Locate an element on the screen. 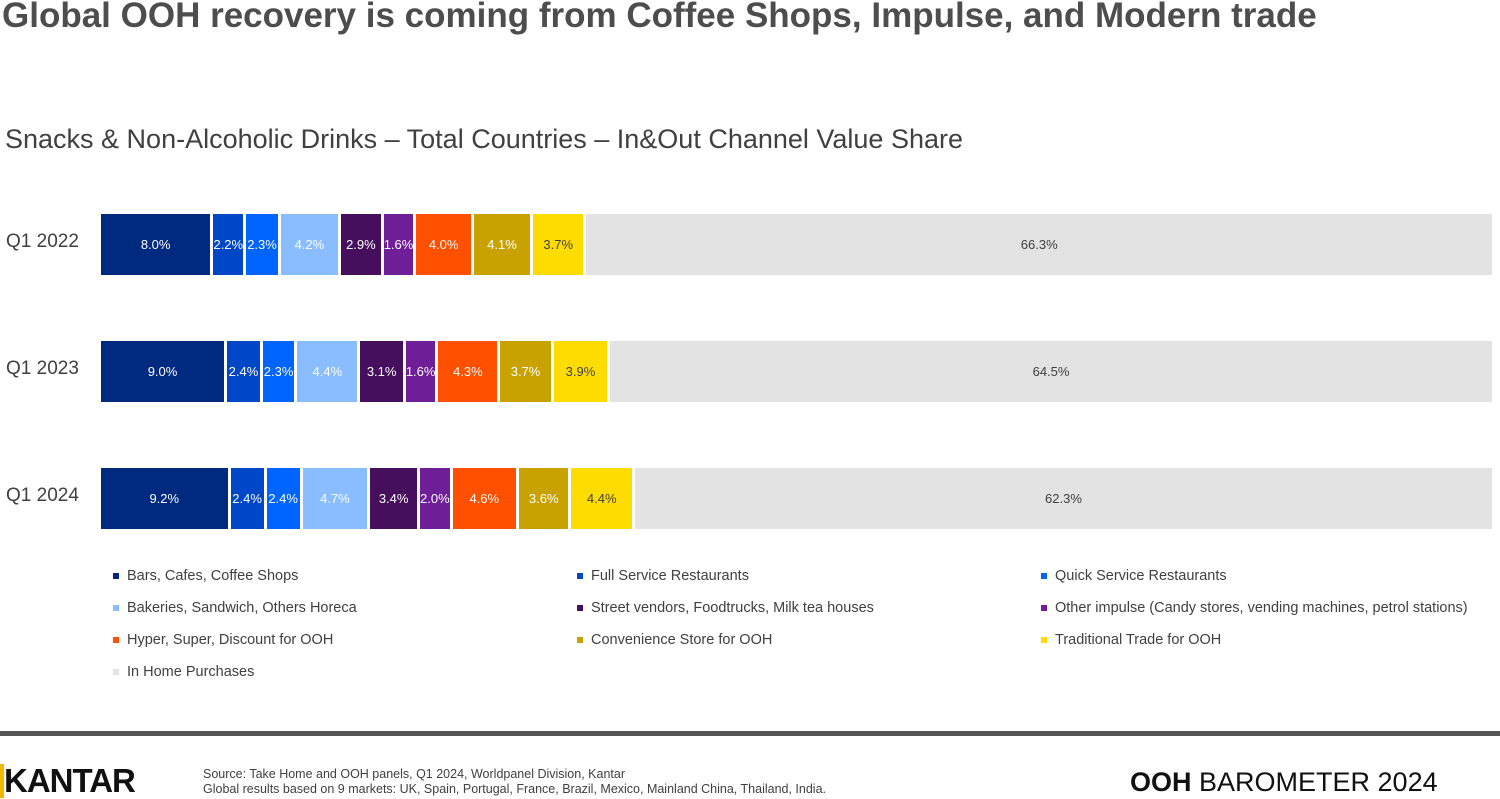 This screenshot has width=1500, height=799. data-label: 2.9% is located at coordinates (361, 244).